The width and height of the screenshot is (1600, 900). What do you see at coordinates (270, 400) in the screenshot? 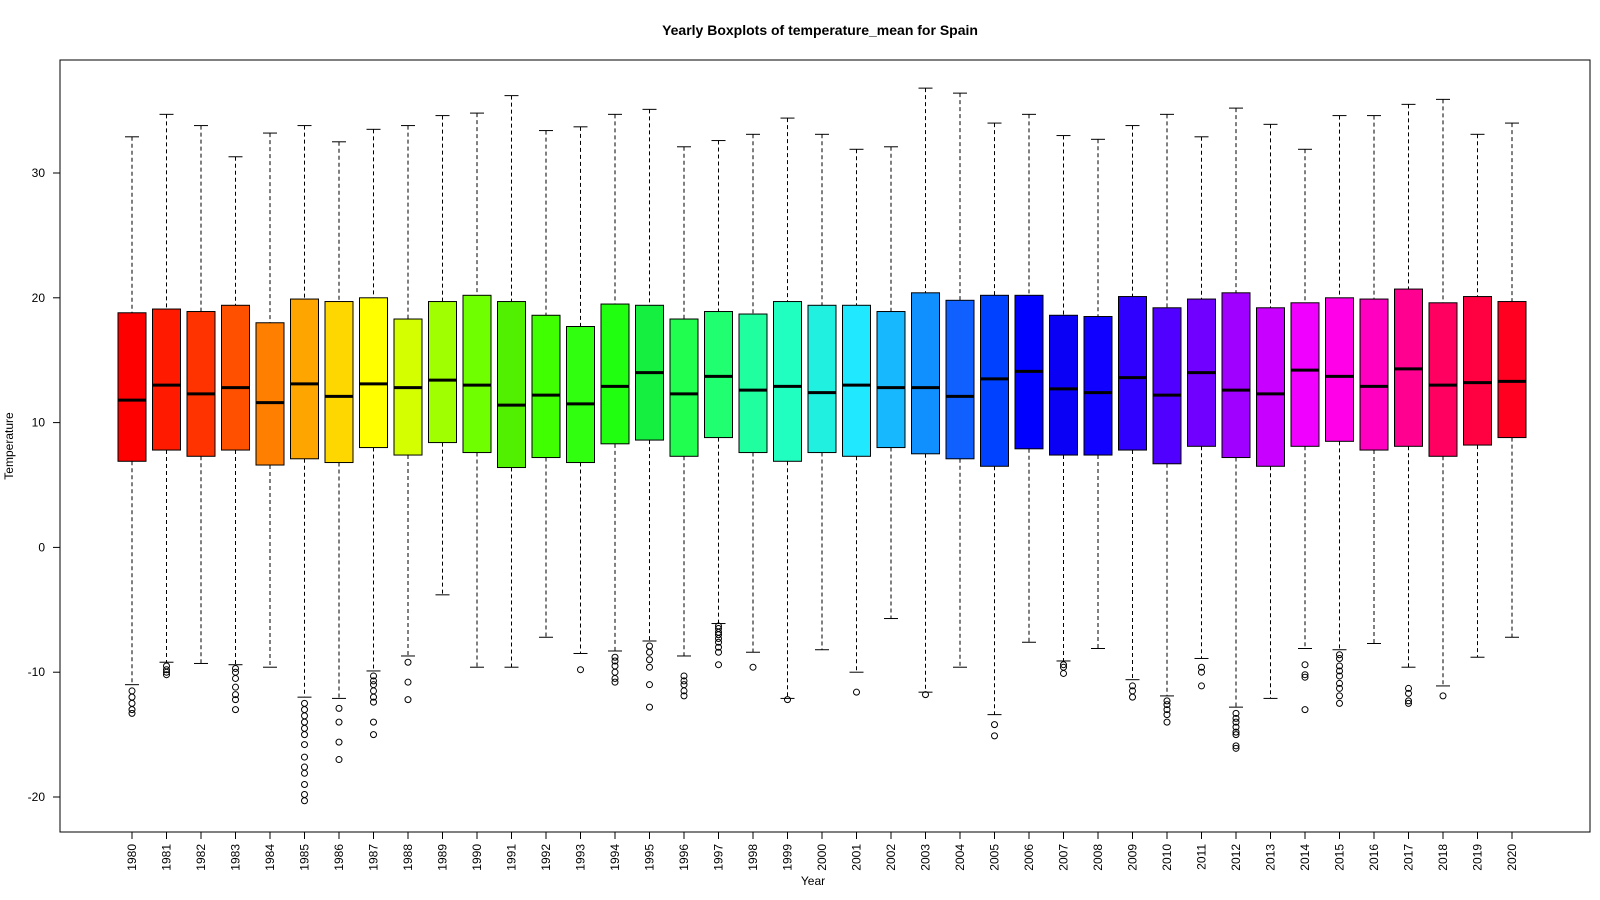
I see `box-1984` at bounding box center [270, 400].